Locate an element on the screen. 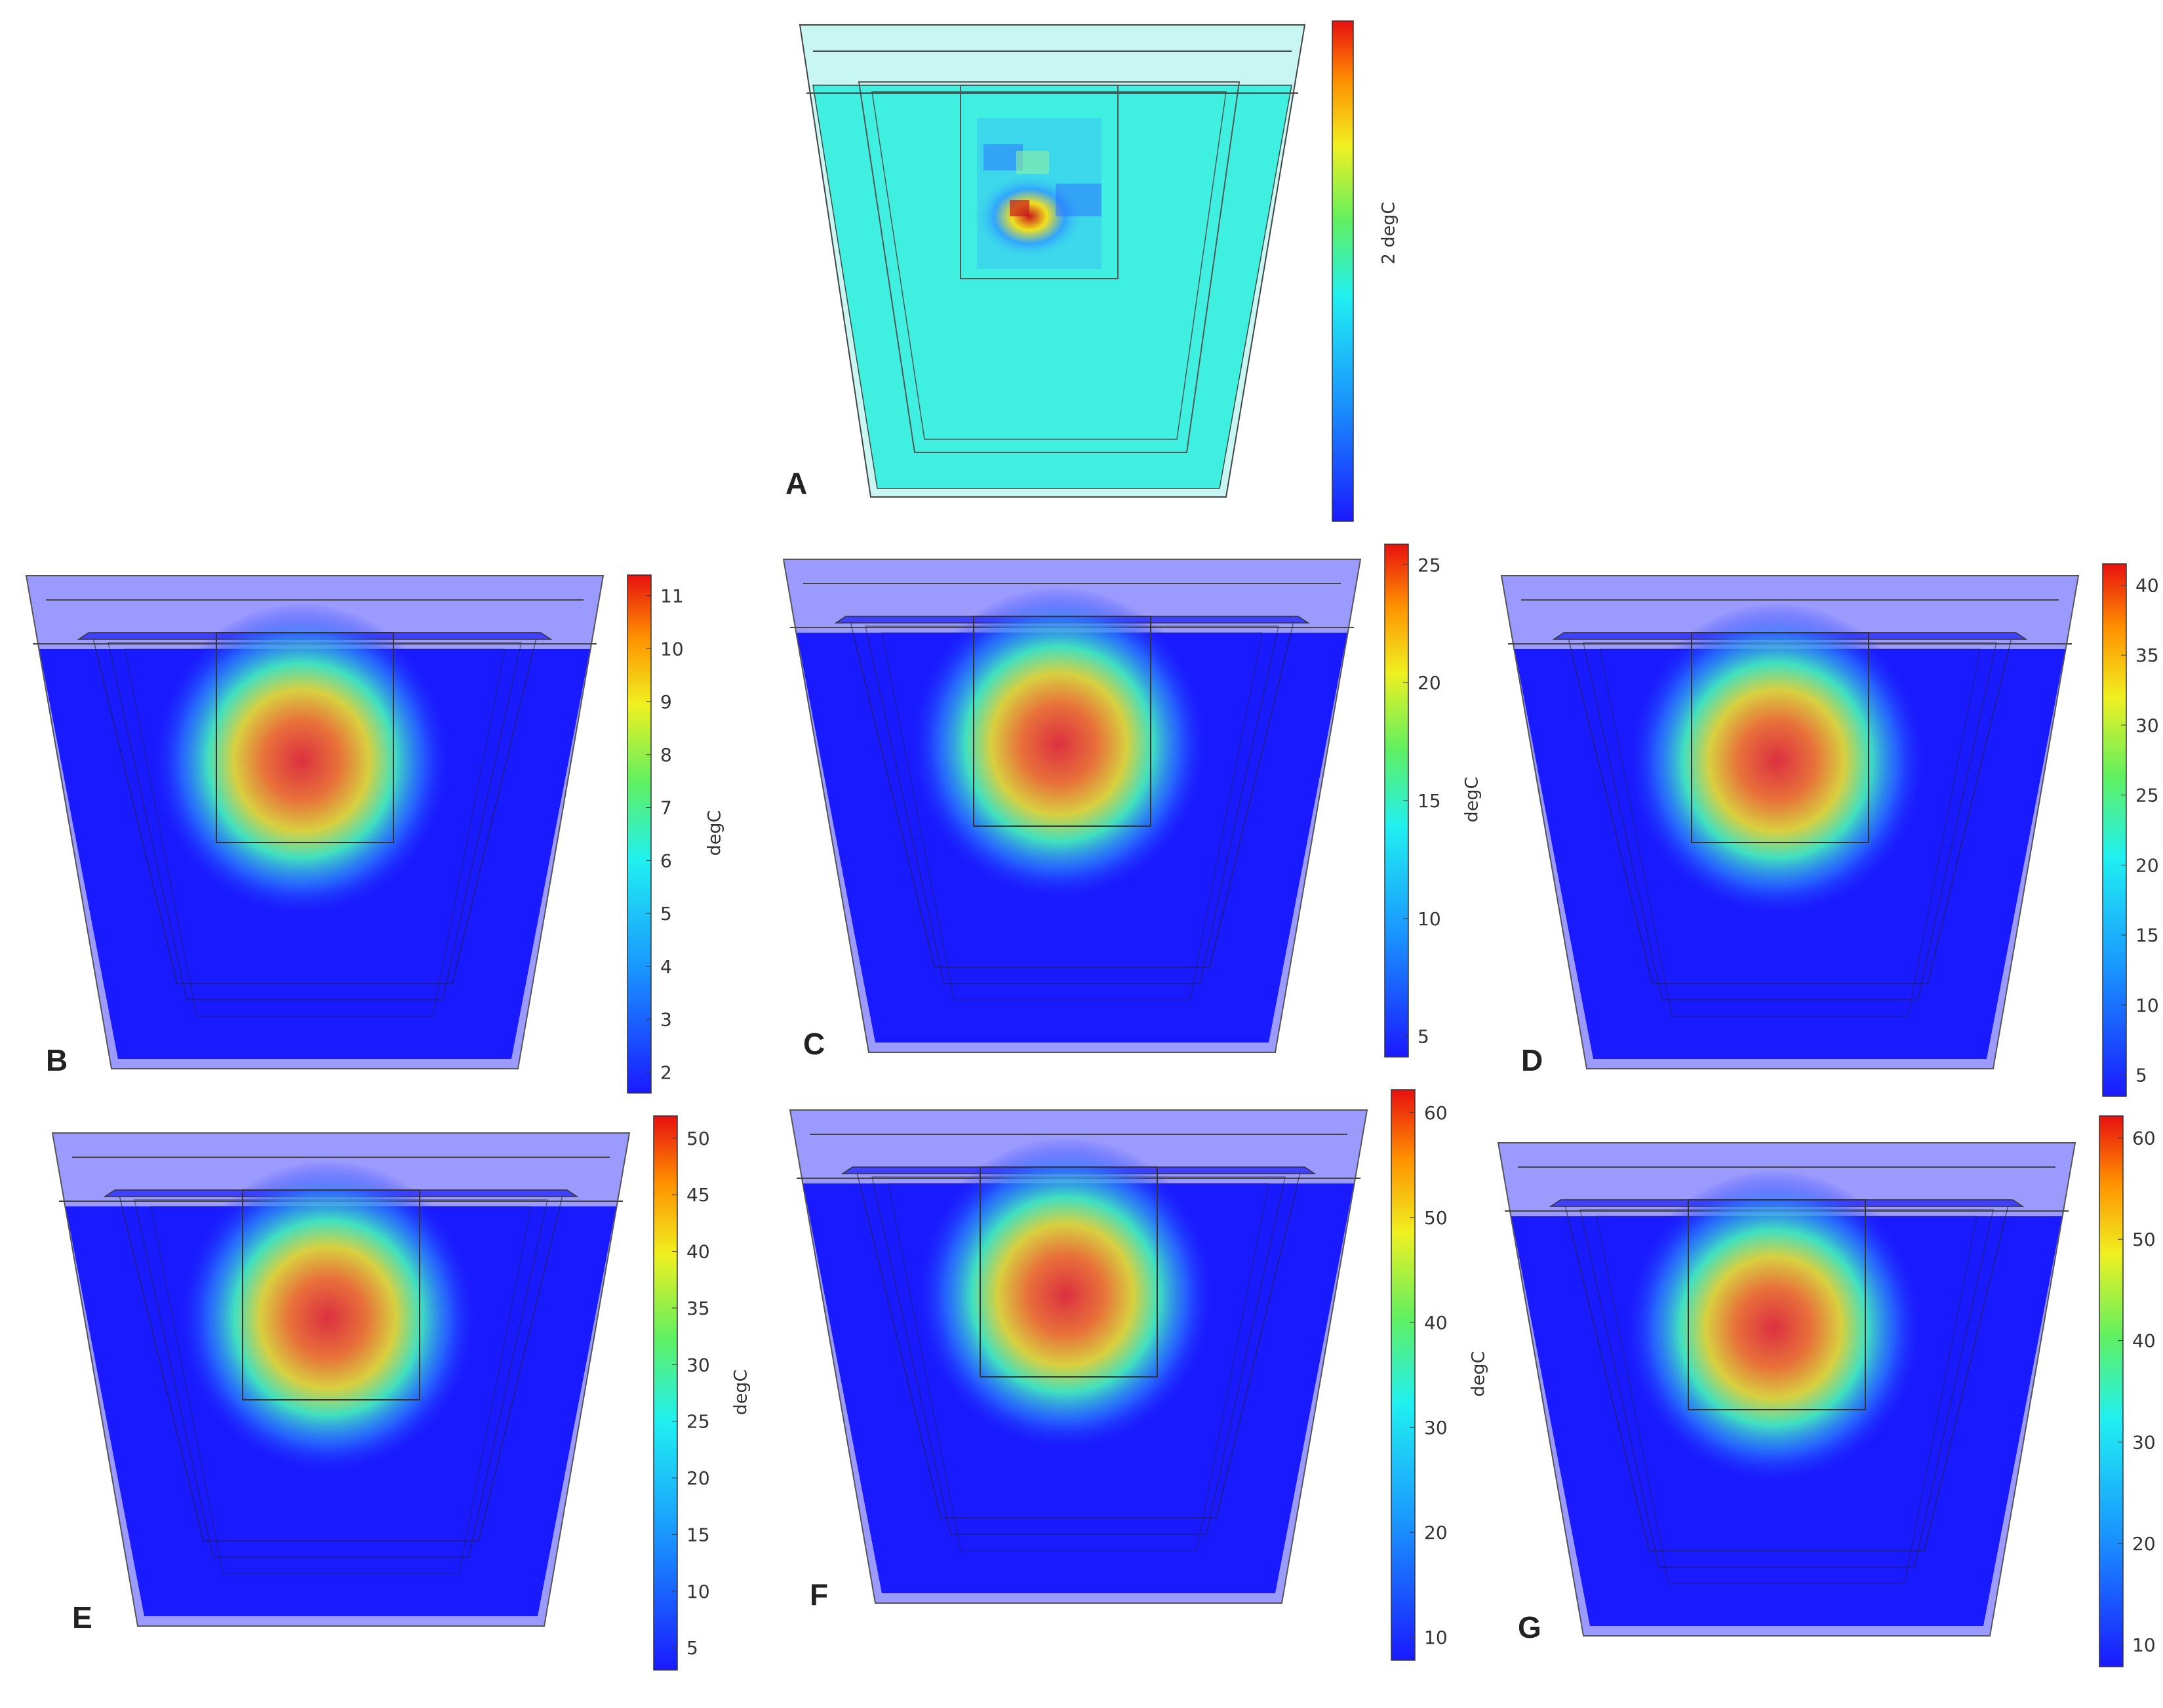 Image resolution: width=2163 pixels, height=1708 pixels. panel-c is located at coordinates (1131, 839).